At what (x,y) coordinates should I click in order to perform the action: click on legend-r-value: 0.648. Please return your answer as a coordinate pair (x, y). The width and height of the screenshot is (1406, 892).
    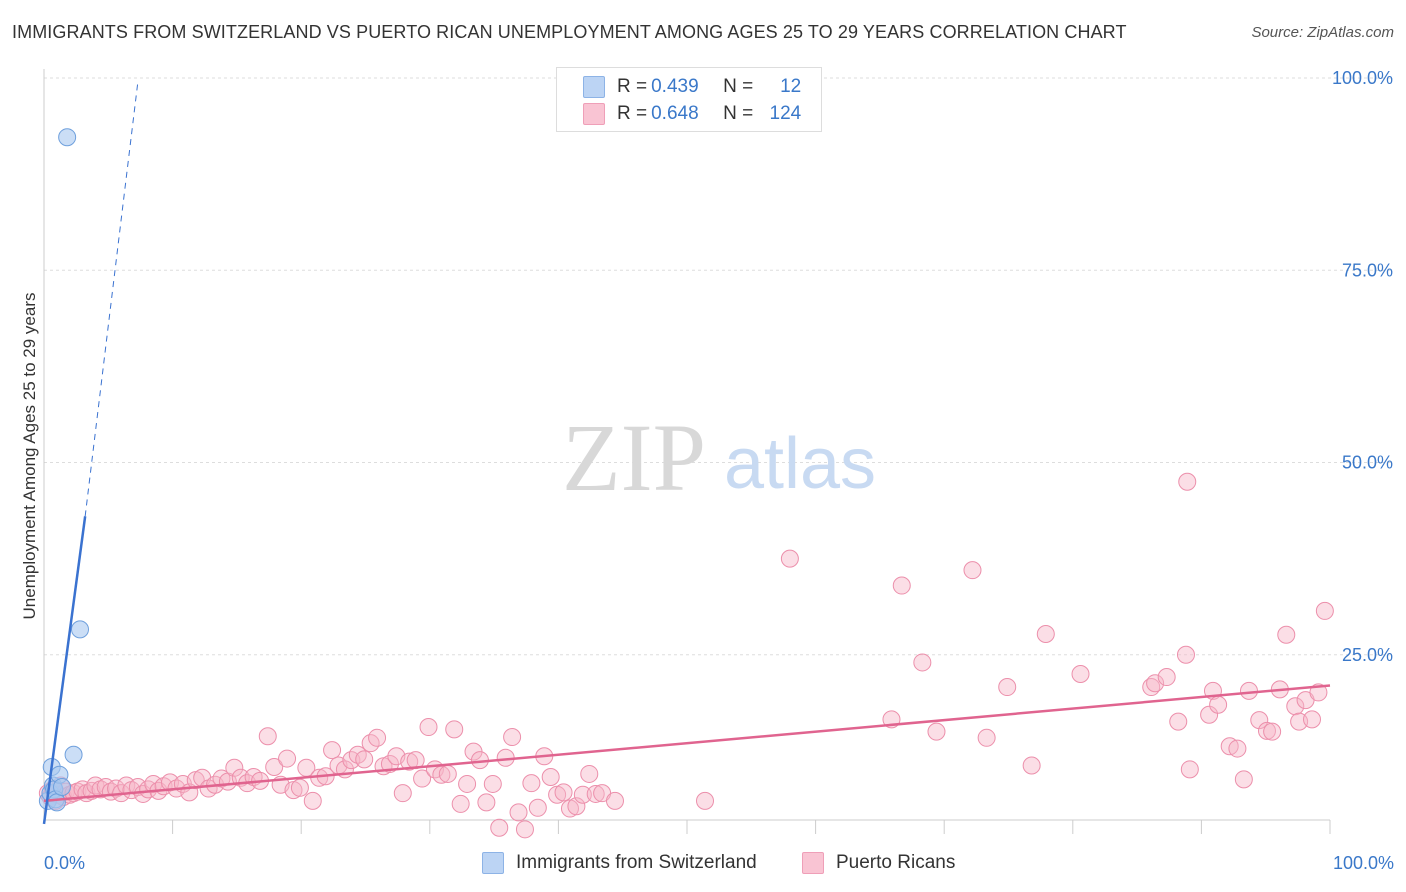
    Looking at the image, I should click on (675, 113).